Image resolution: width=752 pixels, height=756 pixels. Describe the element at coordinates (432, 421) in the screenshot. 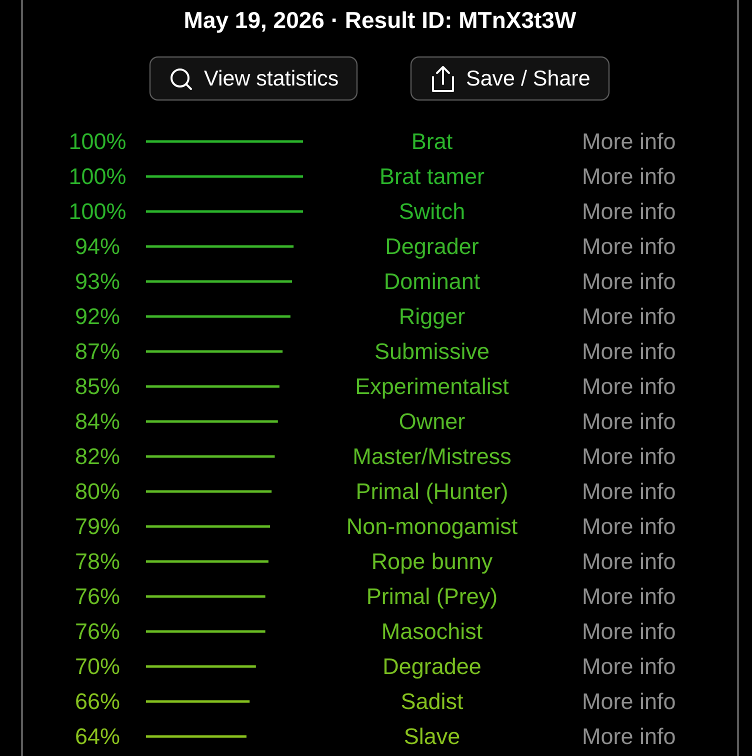

I see `y-tick-label: Owner` at that location.